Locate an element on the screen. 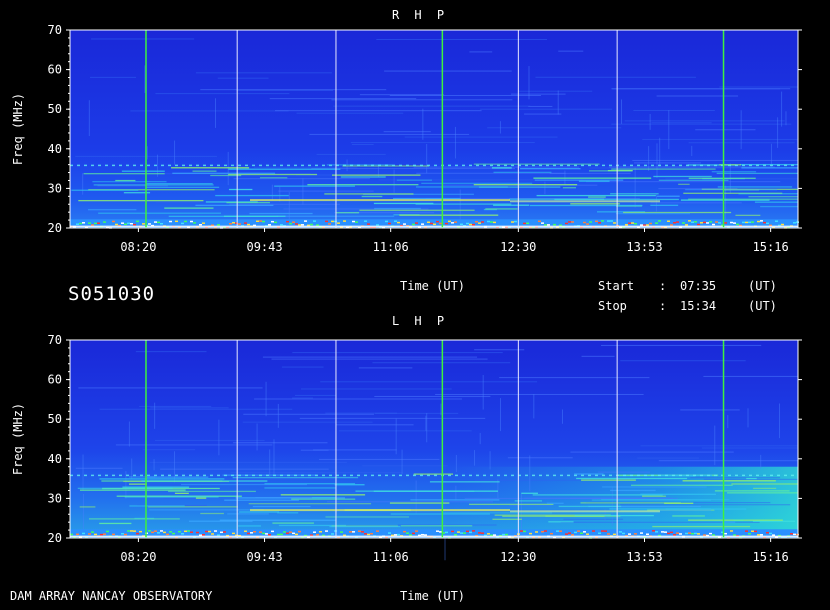  xlabel-rhp: Time (UT) is located at coordinates (433, 286).